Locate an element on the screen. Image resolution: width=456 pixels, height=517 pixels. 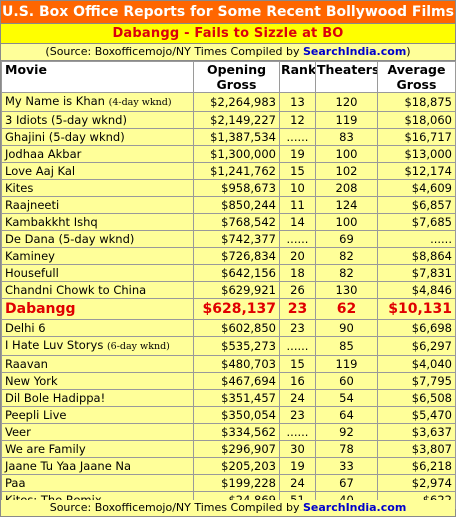
table-row: Kites $958,673 10 208 $4,609 is located at coordinates (228, 188).